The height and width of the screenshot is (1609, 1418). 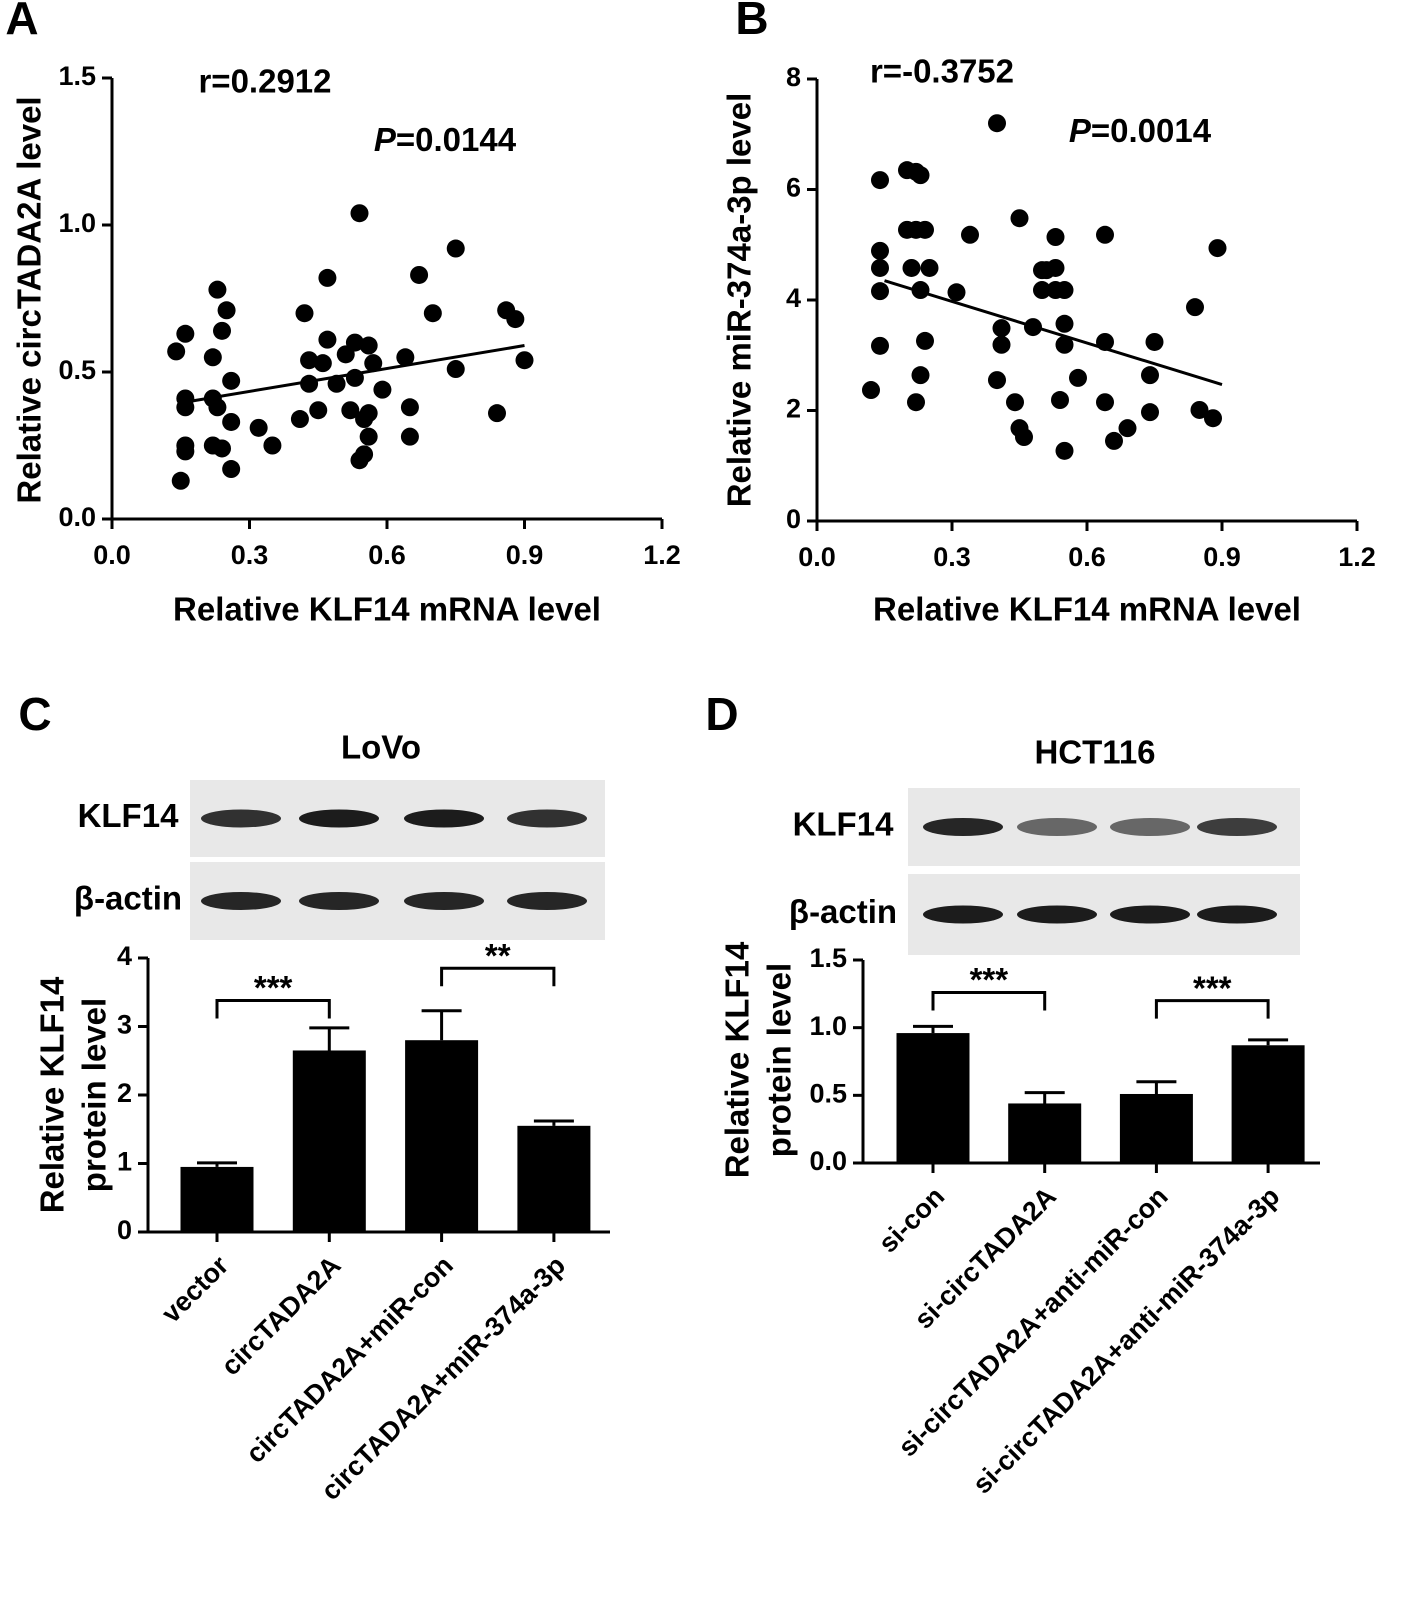 I want to click on p-symbol: P, so click(x=385, y=139).